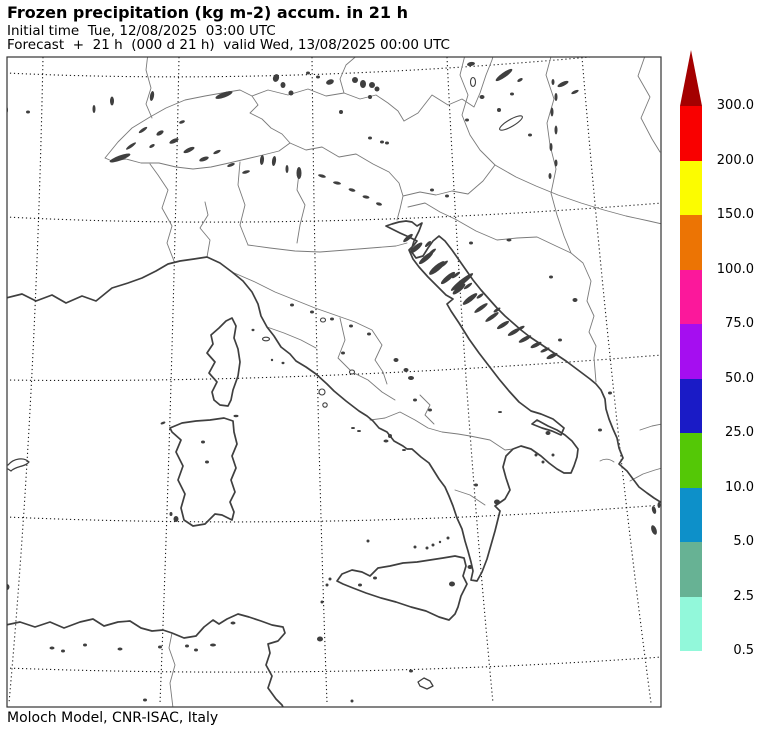 The image size is (760, 731). I want to click on border-austria-slovenia, so click(449, 180).